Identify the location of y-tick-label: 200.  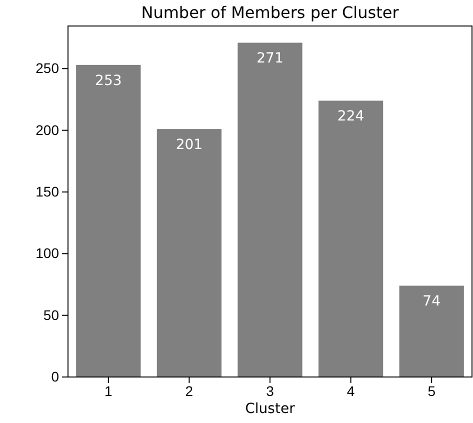
(48, 130).